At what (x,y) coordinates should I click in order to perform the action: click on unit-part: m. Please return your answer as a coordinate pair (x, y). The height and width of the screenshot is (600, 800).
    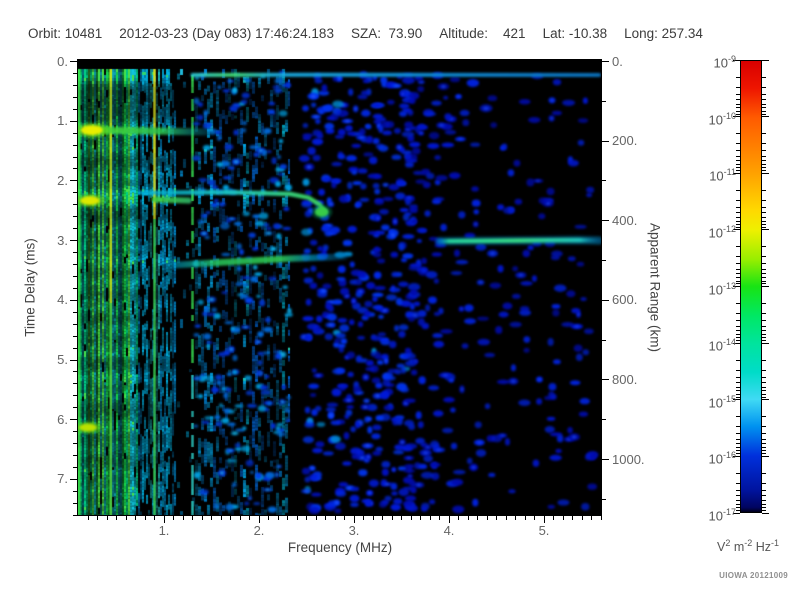
    Looking at the image, I should click on (737, 547).